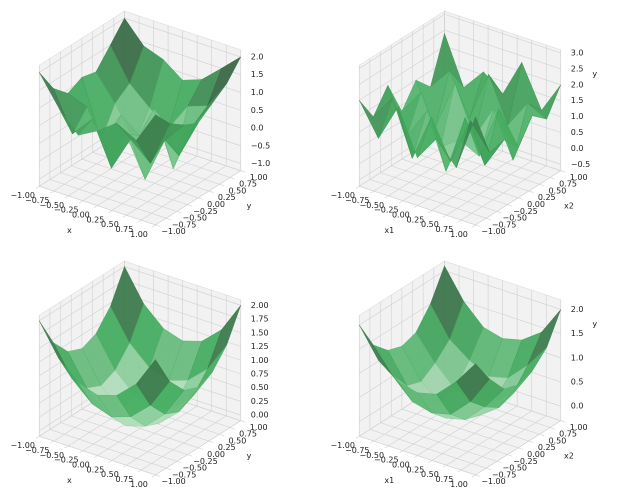 This screenshot has width=640, height=500. Describe the element at coordinates (52, 455) in the screenshot. I see `x-tick-label: −0.50` at that location.